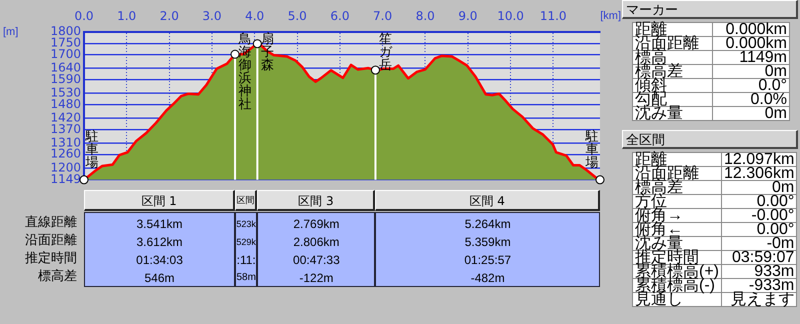 This screenshot has height=324, width=800. Describe the element at coordinates (65, 79) in the screenshot. I see `y-tick-label: 1590` at that location.